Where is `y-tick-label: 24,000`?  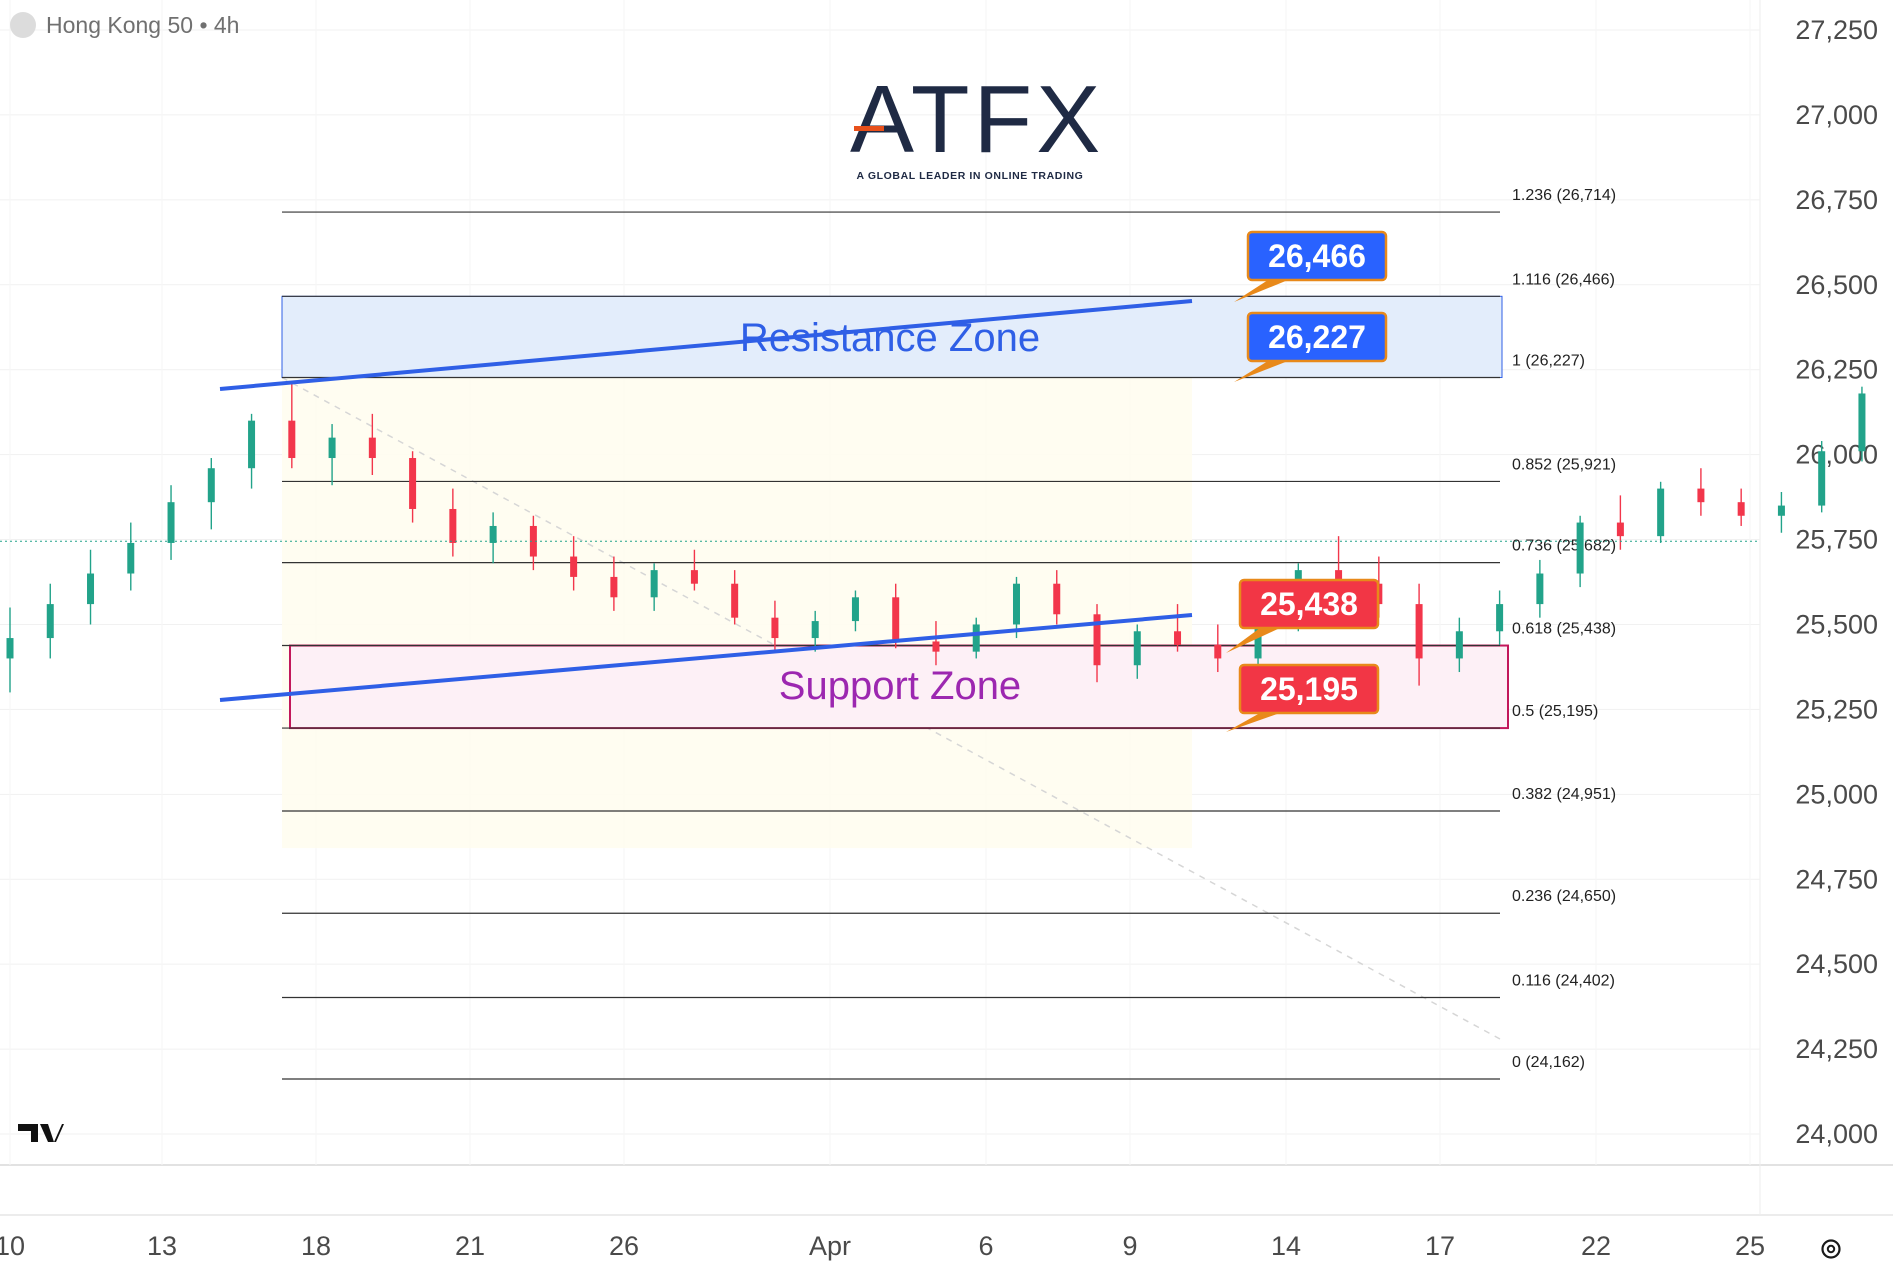 y-tick-label: 24,000 is located at coordinates (1836, 1134).